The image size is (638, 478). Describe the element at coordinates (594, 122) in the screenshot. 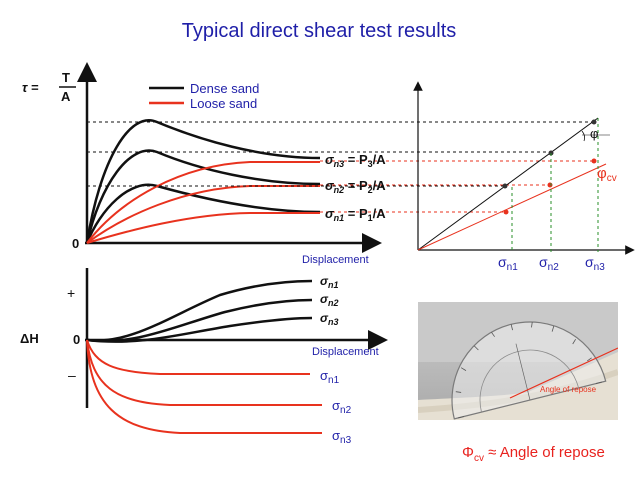

I see `peak-point-n3` at that location.